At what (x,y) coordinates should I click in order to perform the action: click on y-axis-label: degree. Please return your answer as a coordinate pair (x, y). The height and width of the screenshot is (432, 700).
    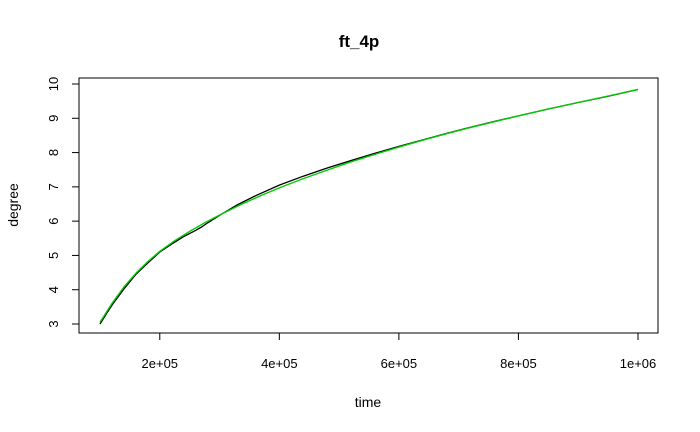
    Looking at the image, I should click on (13, 205).